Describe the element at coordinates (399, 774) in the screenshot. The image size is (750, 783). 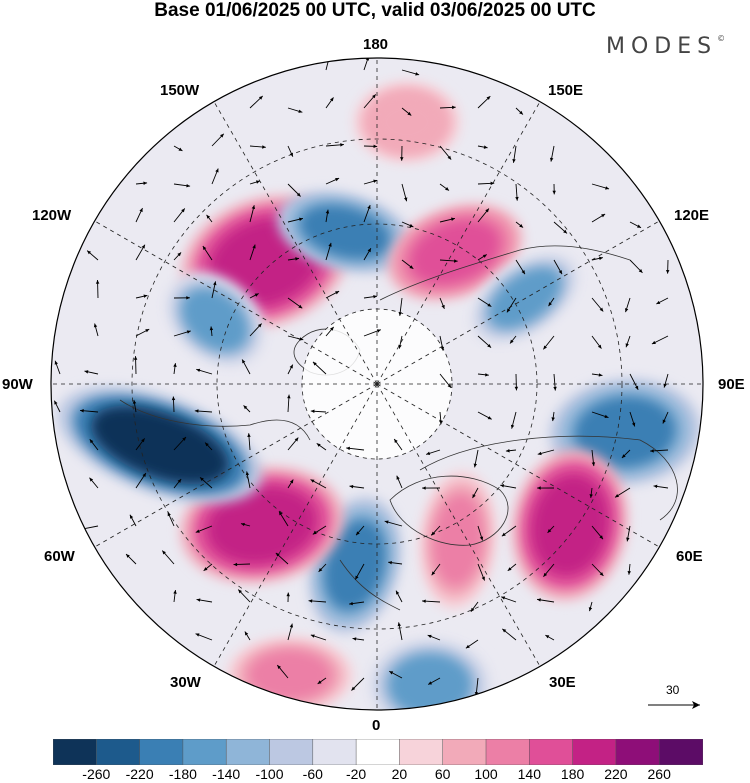
I see `colorbar-tick-label: 20` at that location.